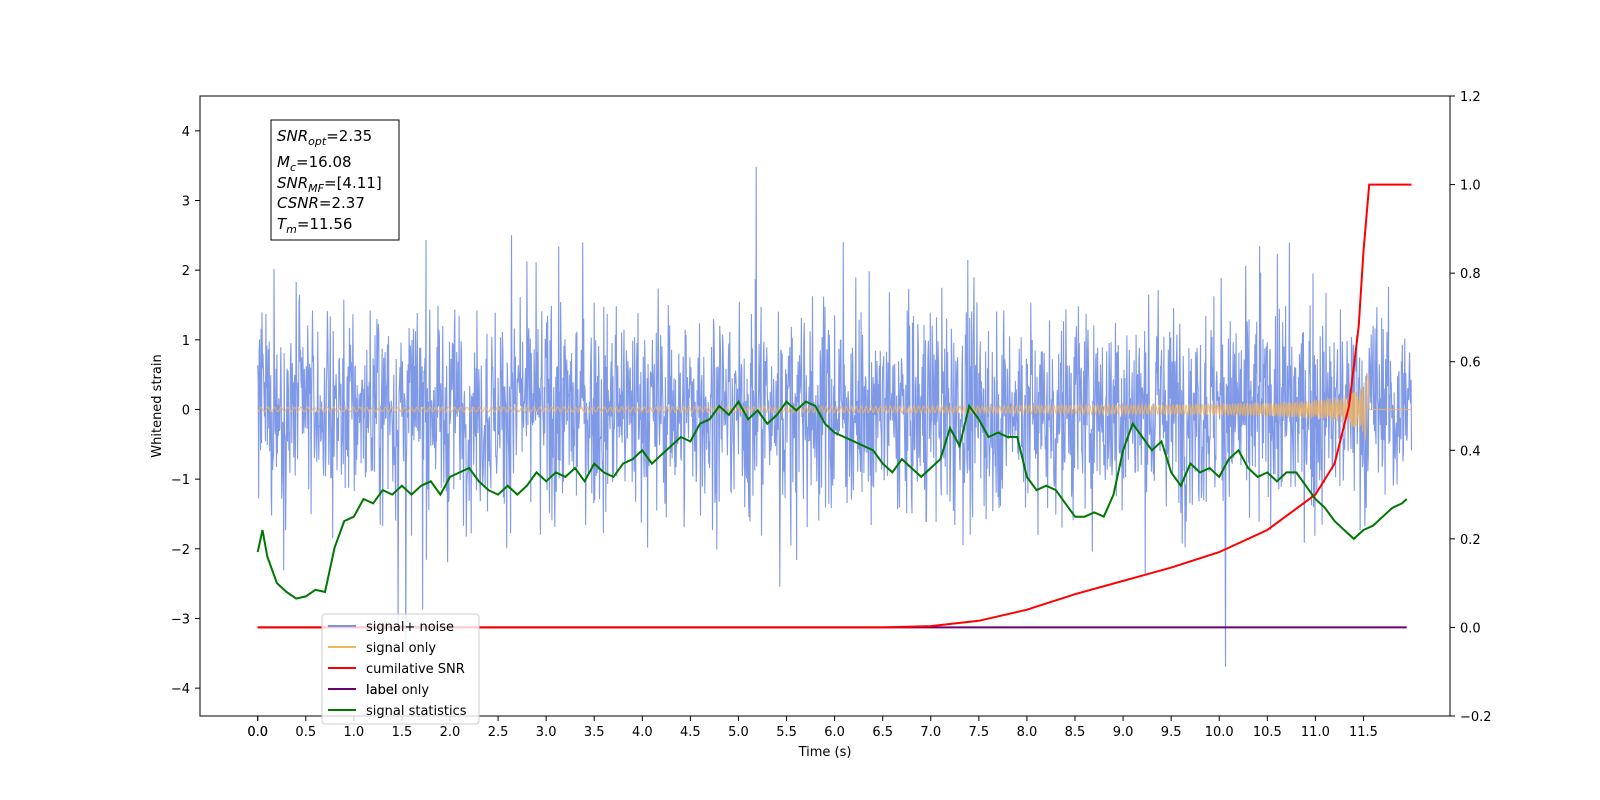 Image resolution: width=1600 pixels, height=800 pixels. What do you see at coordinates (1470, 628) in the screenshot?
I see `y2-tick-label: 0.0` at bounding box center [1470, 628].